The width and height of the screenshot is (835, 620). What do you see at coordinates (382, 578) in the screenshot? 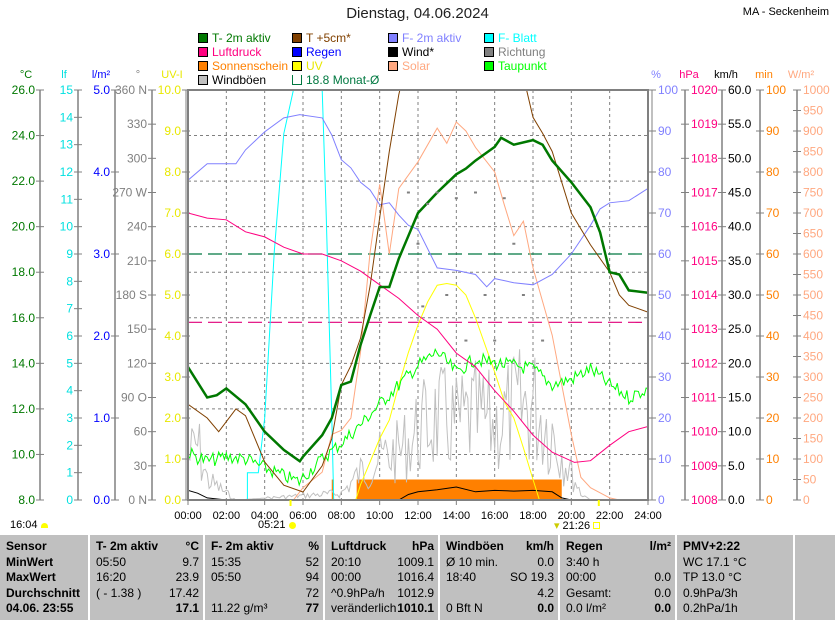
I see `table-row: 00:00 1016.4` at bounding box center [382, 578].